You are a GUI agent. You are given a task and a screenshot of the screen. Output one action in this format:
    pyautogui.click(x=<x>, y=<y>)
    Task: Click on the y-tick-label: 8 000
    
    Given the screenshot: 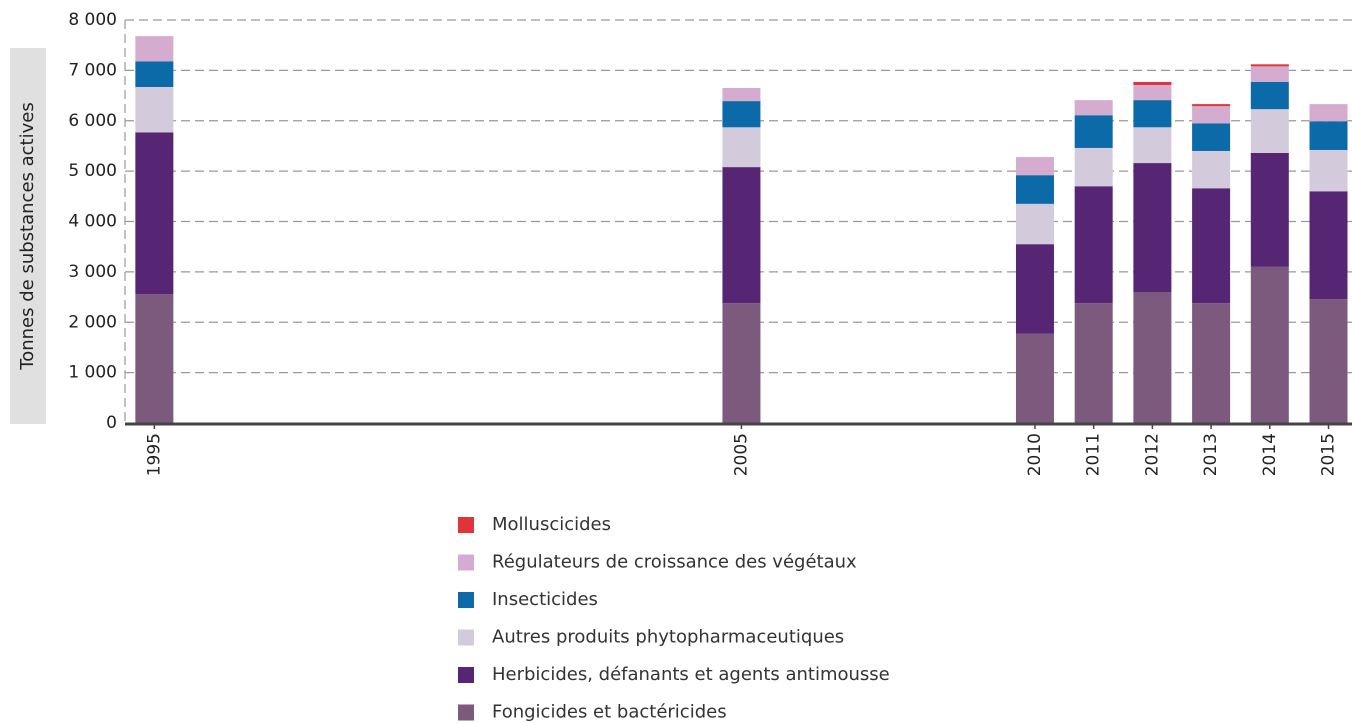 What is the action you would take?
    pyautogui.click(x=92, y=20)
    